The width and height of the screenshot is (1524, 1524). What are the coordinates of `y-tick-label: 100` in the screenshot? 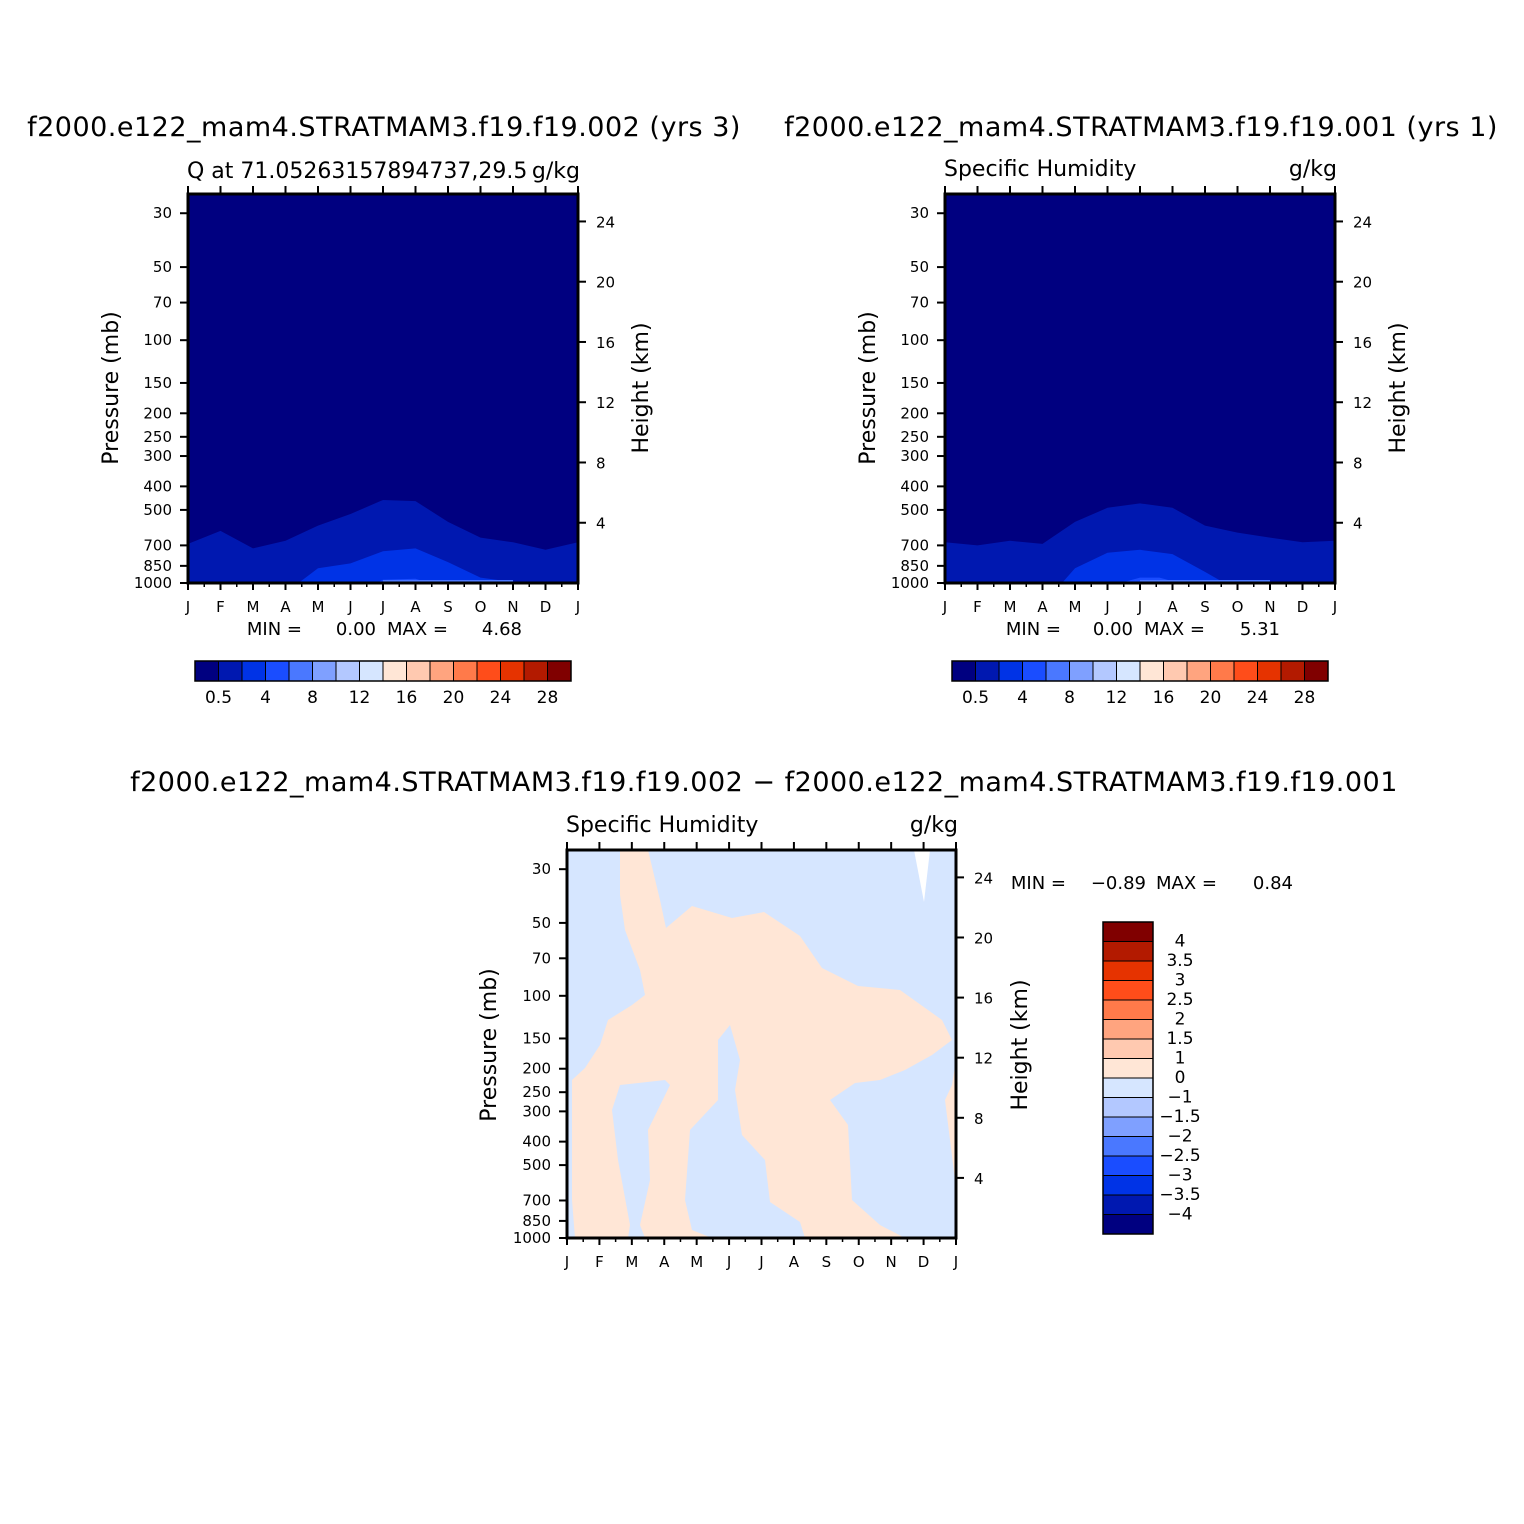 It's located at (914, 340).